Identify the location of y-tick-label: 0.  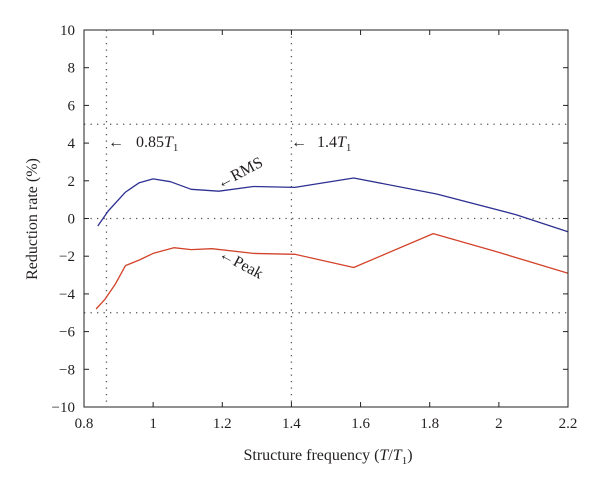
(72, 220).